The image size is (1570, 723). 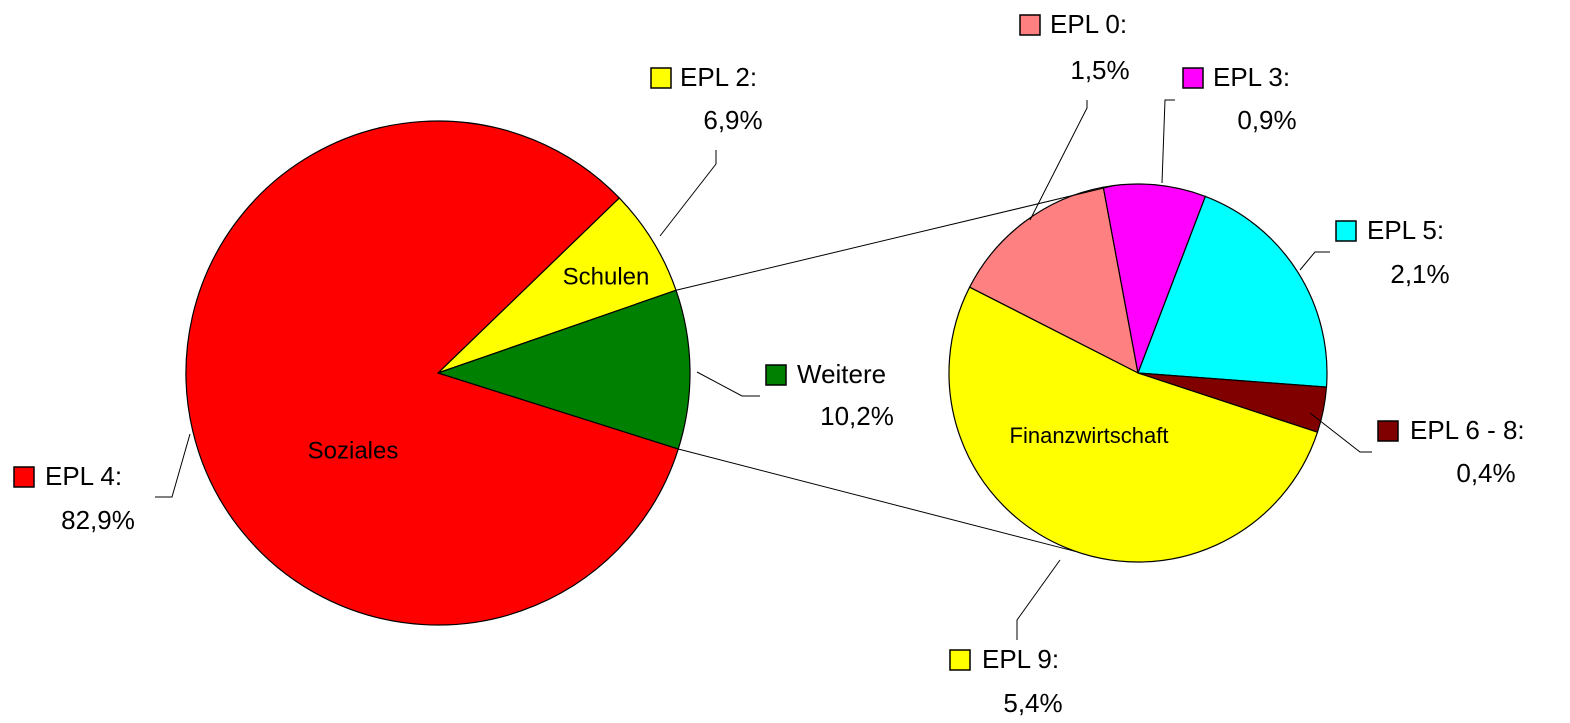 What do you see at coordinates (1405, 230) in the screenshot?
I see `category-label: EPL 5:` at bounding box center [1405, 230].